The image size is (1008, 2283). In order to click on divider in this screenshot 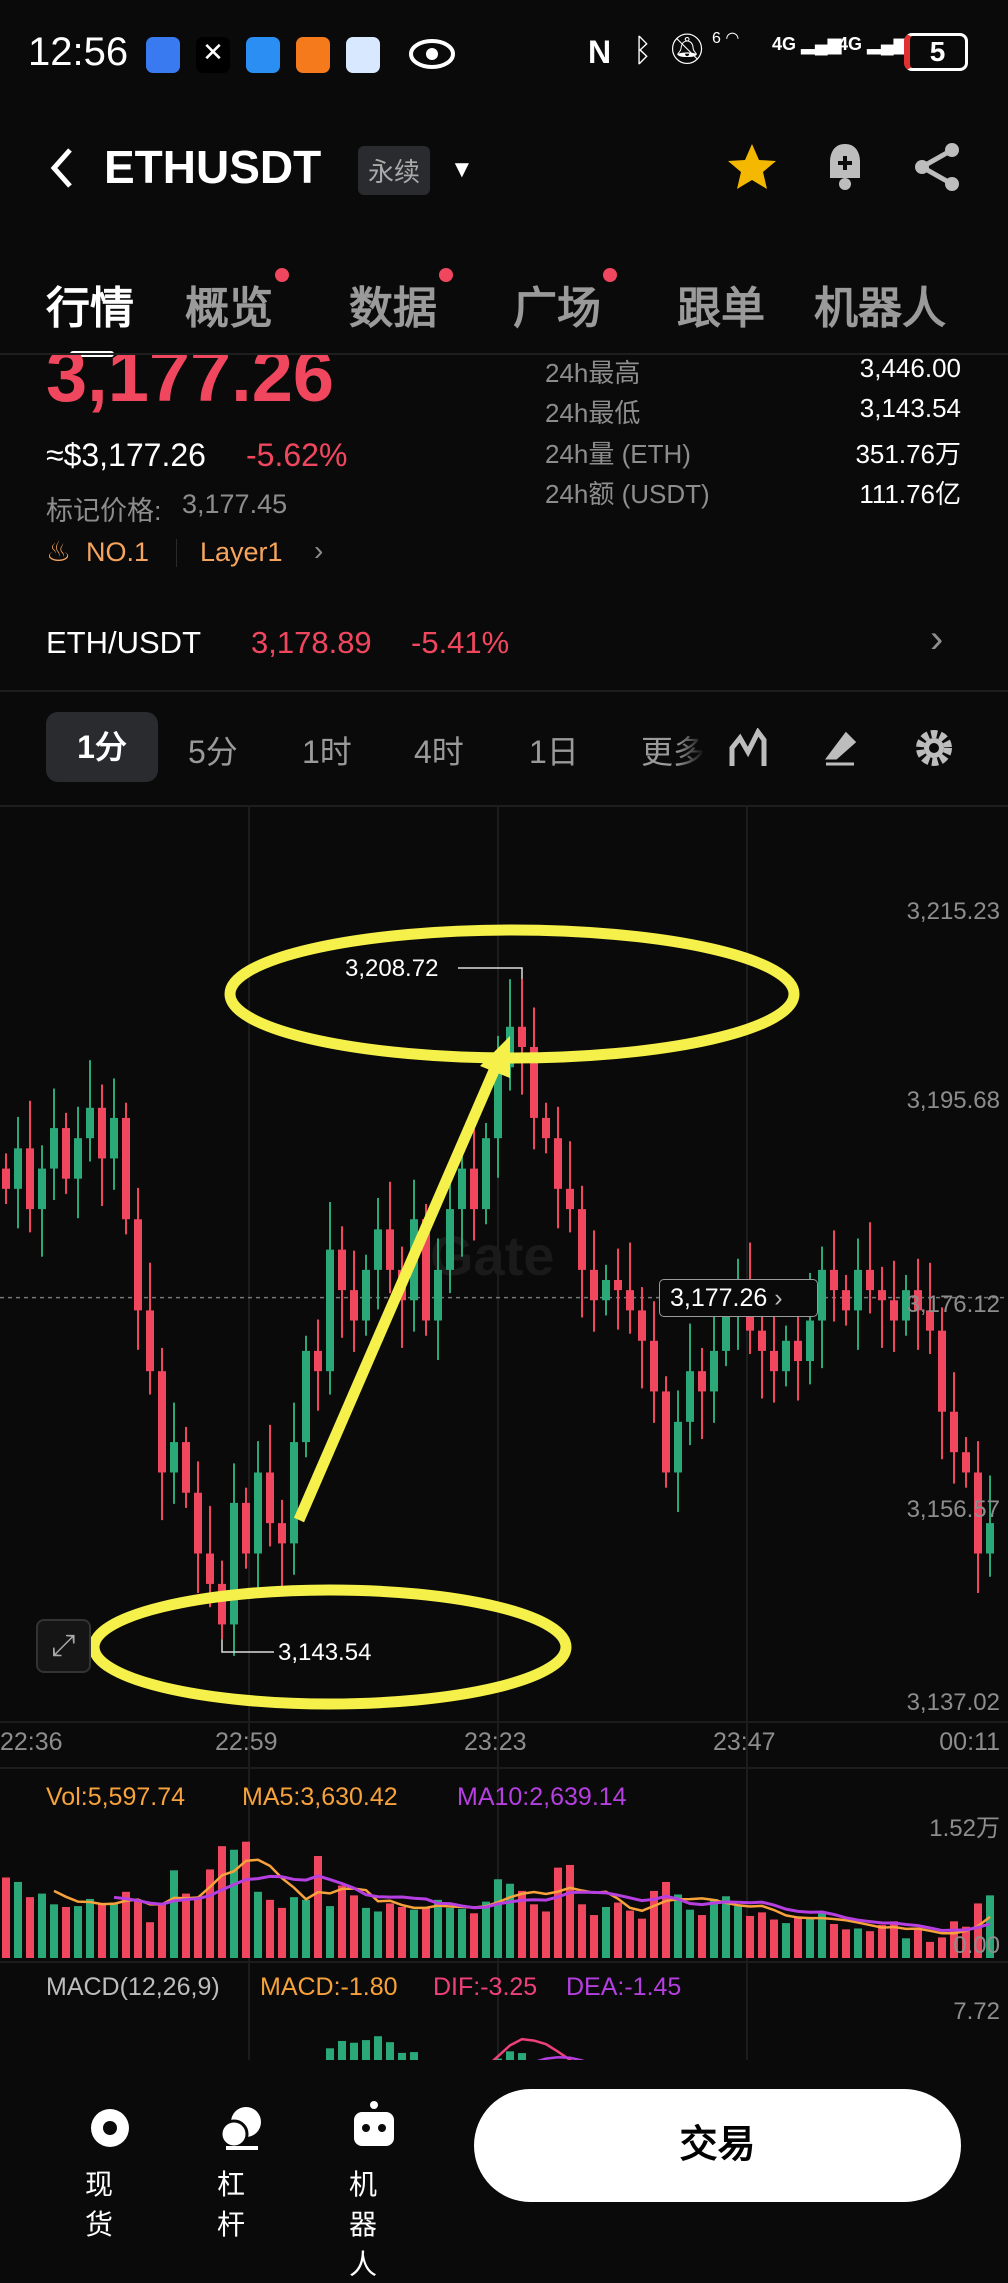, I will do `click(504, 806)`.